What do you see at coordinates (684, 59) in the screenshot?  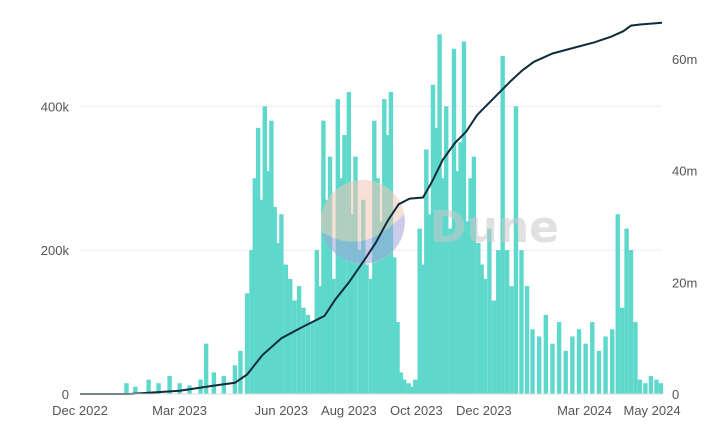 I see `y-right-tick-label: 60m` at bounding box center [684, 59].